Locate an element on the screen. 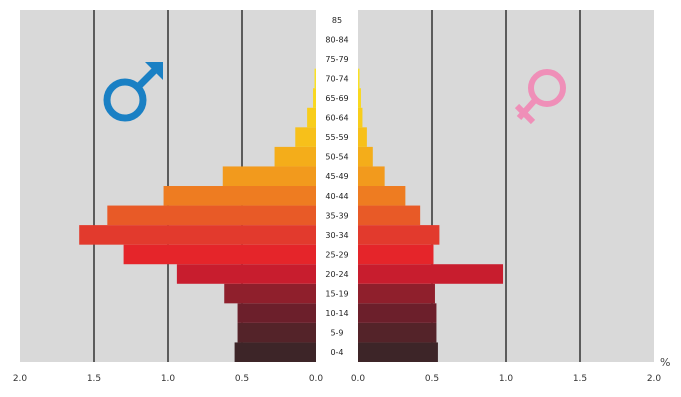 Image resolution: width=681 pixels, height=397 pixels. age-label: 25-29 is located at coordinates (336, 254).